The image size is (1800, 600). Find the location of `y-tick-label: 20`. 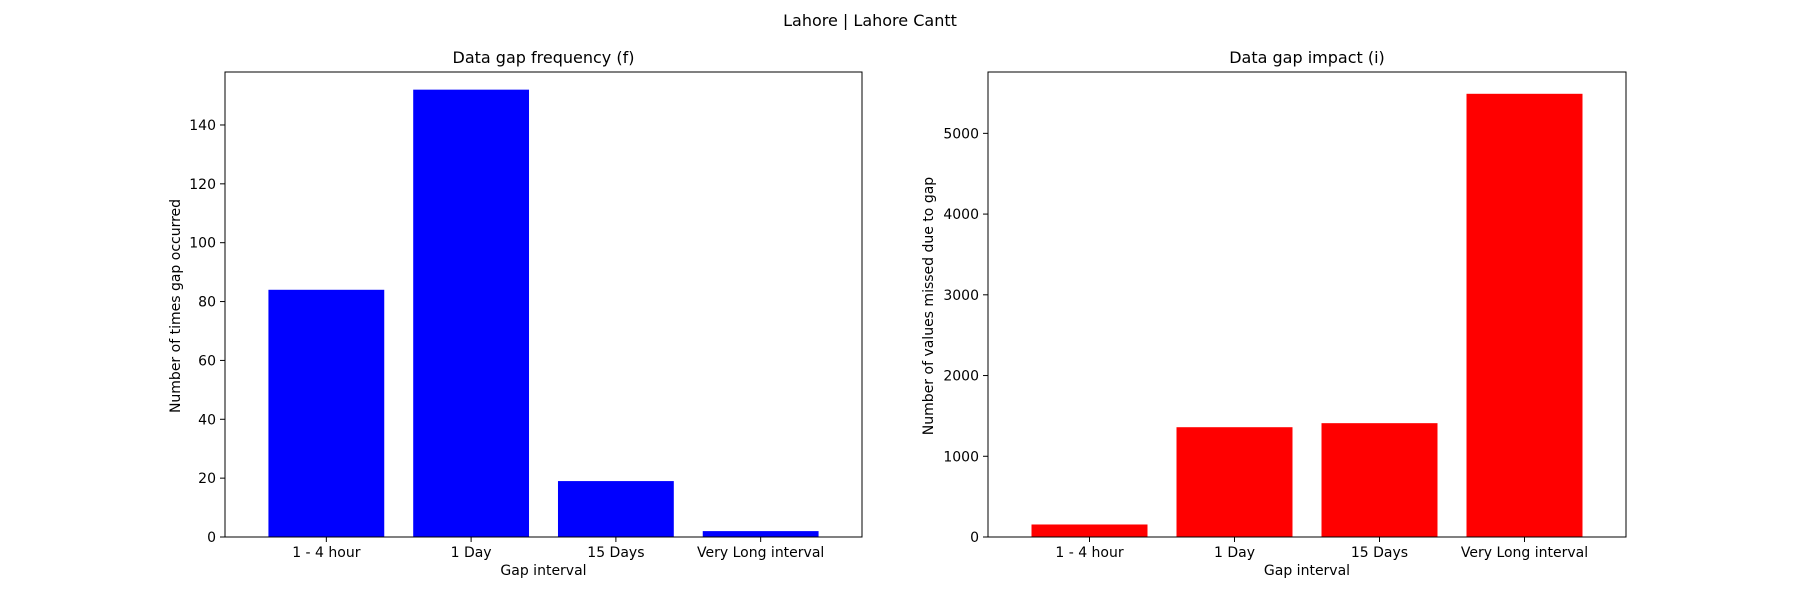

y-tick-label: 20 is located at coordinates (207, 479).